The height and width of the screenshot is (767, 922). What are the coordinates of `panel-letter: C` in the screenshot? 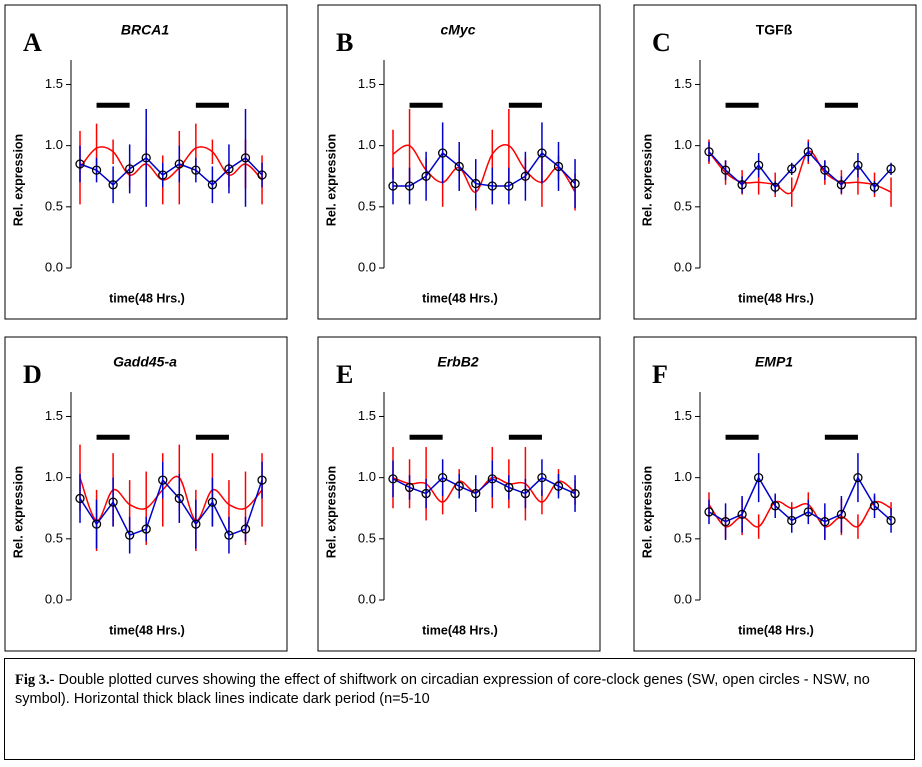 It's located at (661, 42).